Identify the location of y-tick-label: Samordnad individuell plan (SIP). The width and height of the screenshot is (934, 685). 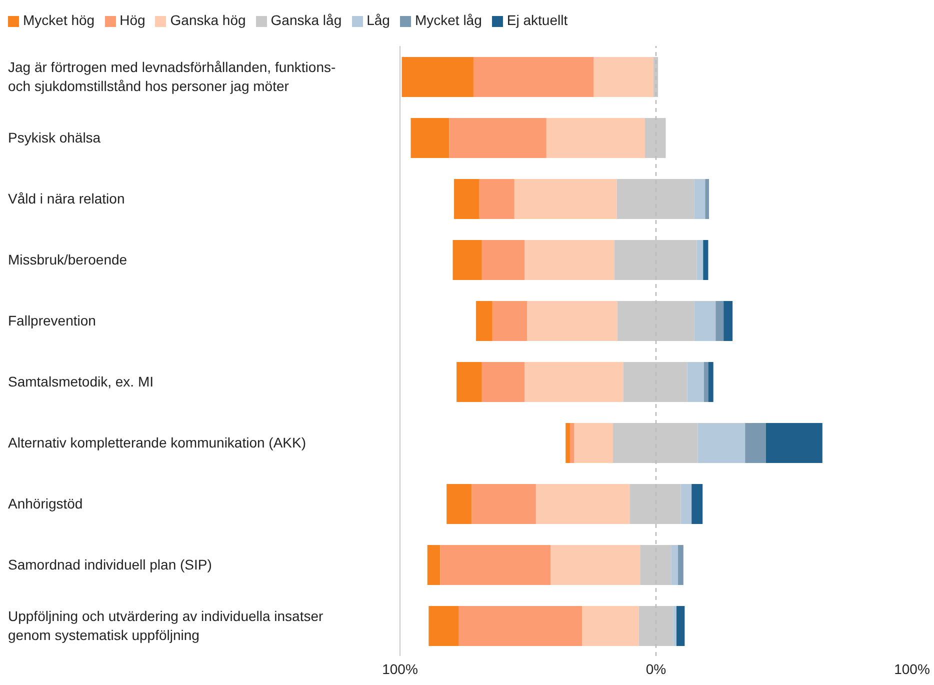
(110, 564).